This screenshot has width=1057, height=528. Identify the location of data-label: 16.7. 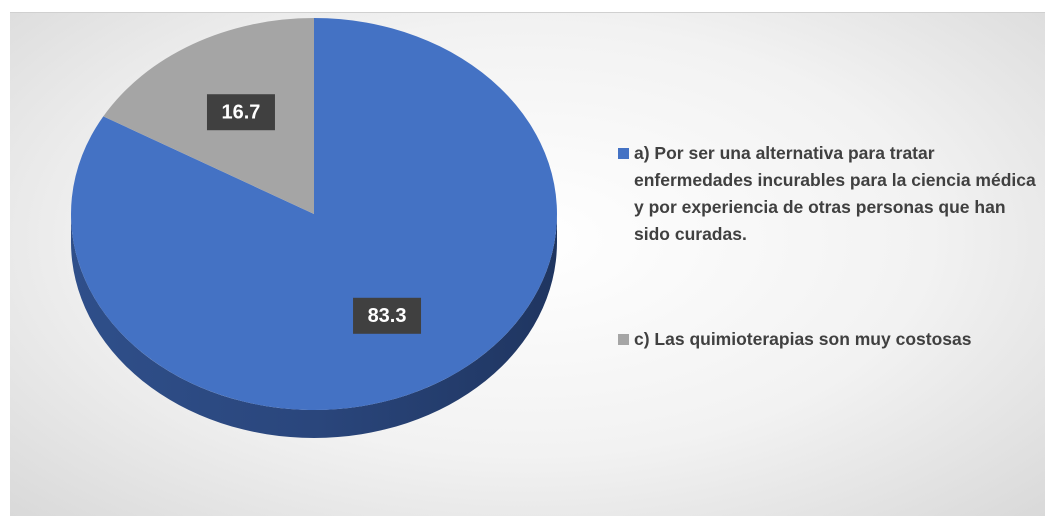
(240, 112).